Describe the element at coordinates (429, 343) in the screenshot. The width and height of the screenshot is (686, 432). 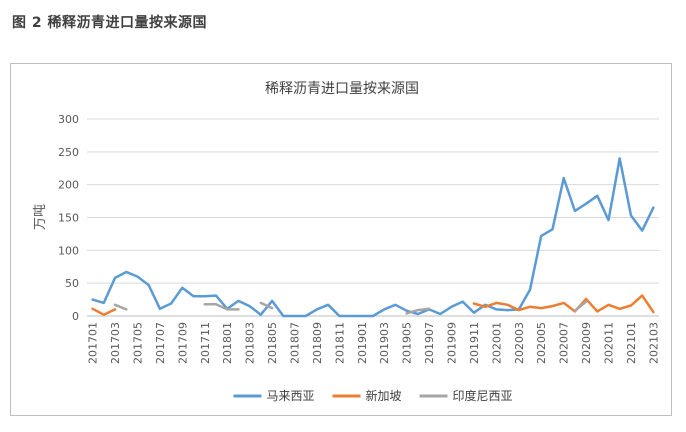
I see `x-tick-label: 201907` at that location.